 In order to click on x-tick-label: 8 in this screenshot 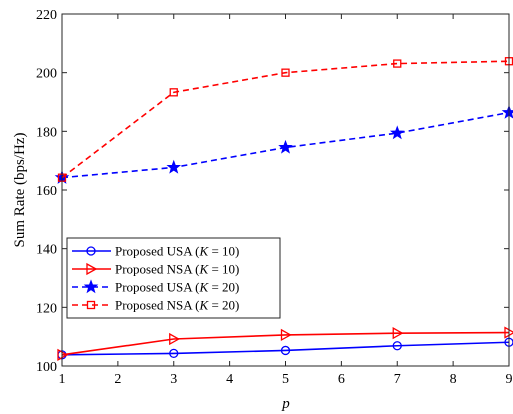, I will do `click(453, 379)`.